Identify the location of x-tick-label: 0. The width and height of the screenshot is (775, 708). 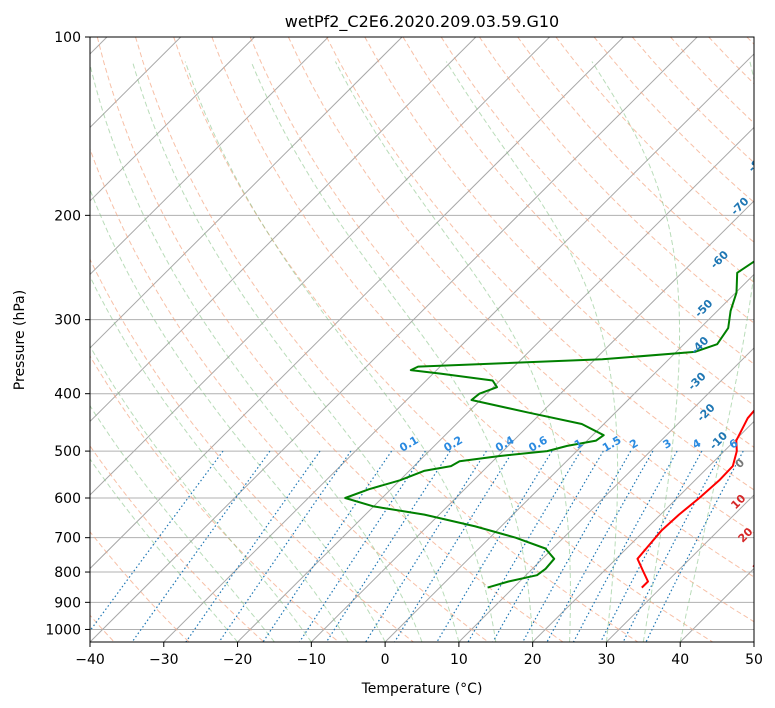
(385, 660).